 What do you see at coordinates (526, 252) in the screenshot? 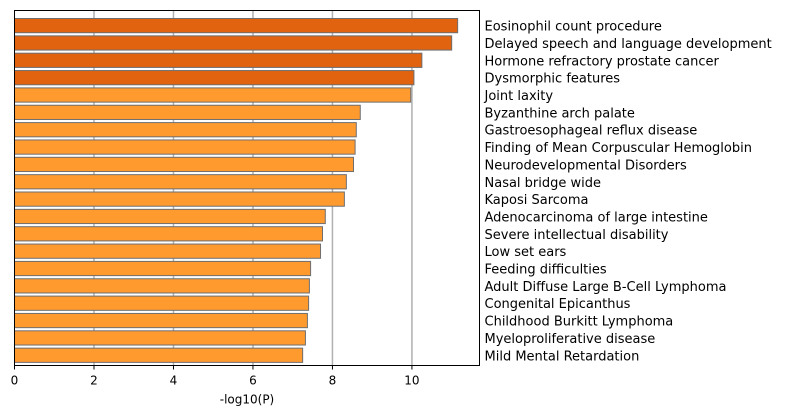
I see `category-label: Low set ears` at bounding box center [526, 252].